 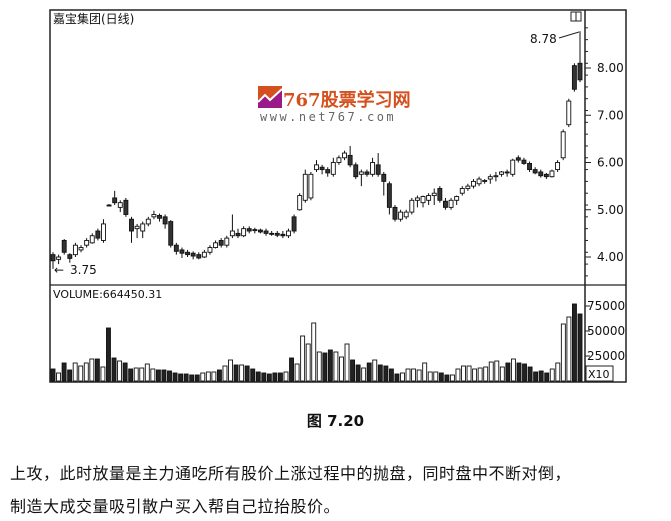 I want to click on volume-tick-label: 75000, so click(x=606, y=306).